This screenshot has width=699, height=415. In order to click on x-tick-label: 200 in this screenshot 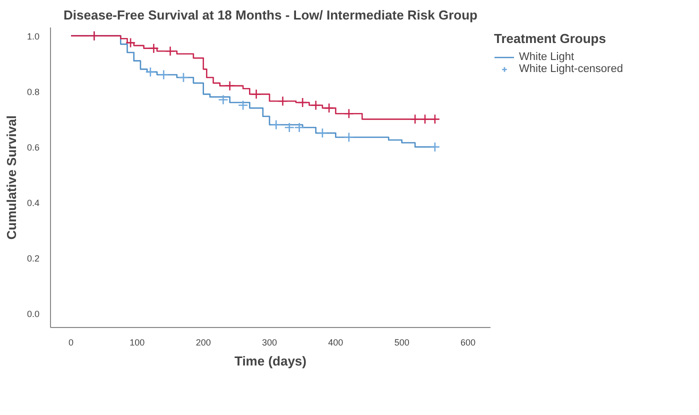, I will do `click(203, 343)`.